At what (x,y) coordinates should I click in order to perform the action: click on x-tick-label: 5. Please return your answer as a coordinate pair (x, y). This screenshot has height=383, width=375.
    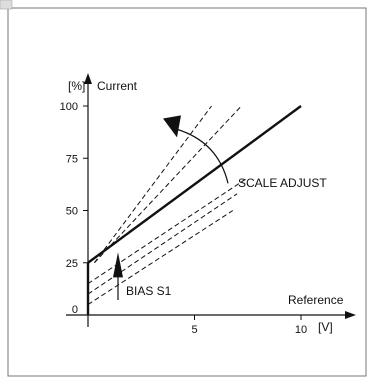
    Looking at the image, I should click on (194, 330).